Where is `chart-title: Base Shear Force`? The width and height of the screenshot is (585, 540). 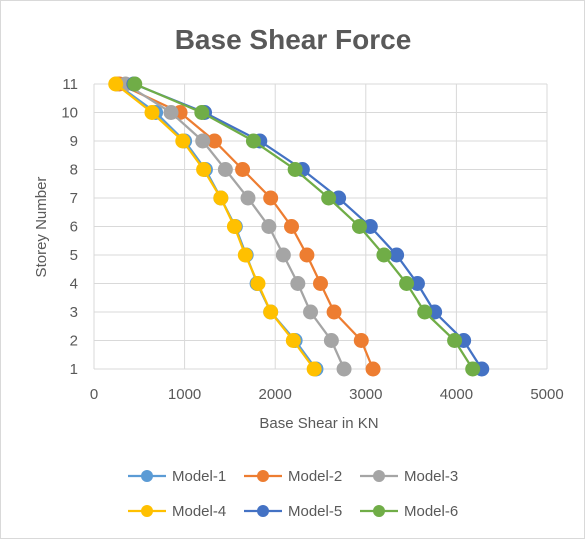
chart-title: Base Shear Force is located at coordinates (293, 39).